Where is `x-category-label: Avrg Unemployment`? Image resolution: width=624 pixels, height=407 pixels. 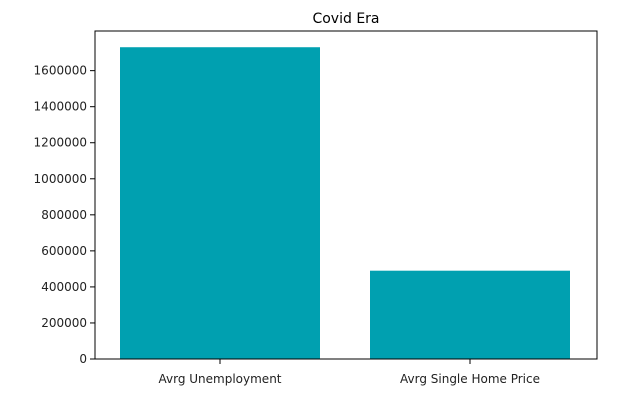 x-category-label: Avrg Unemployment is located at coordinates (220, 379).